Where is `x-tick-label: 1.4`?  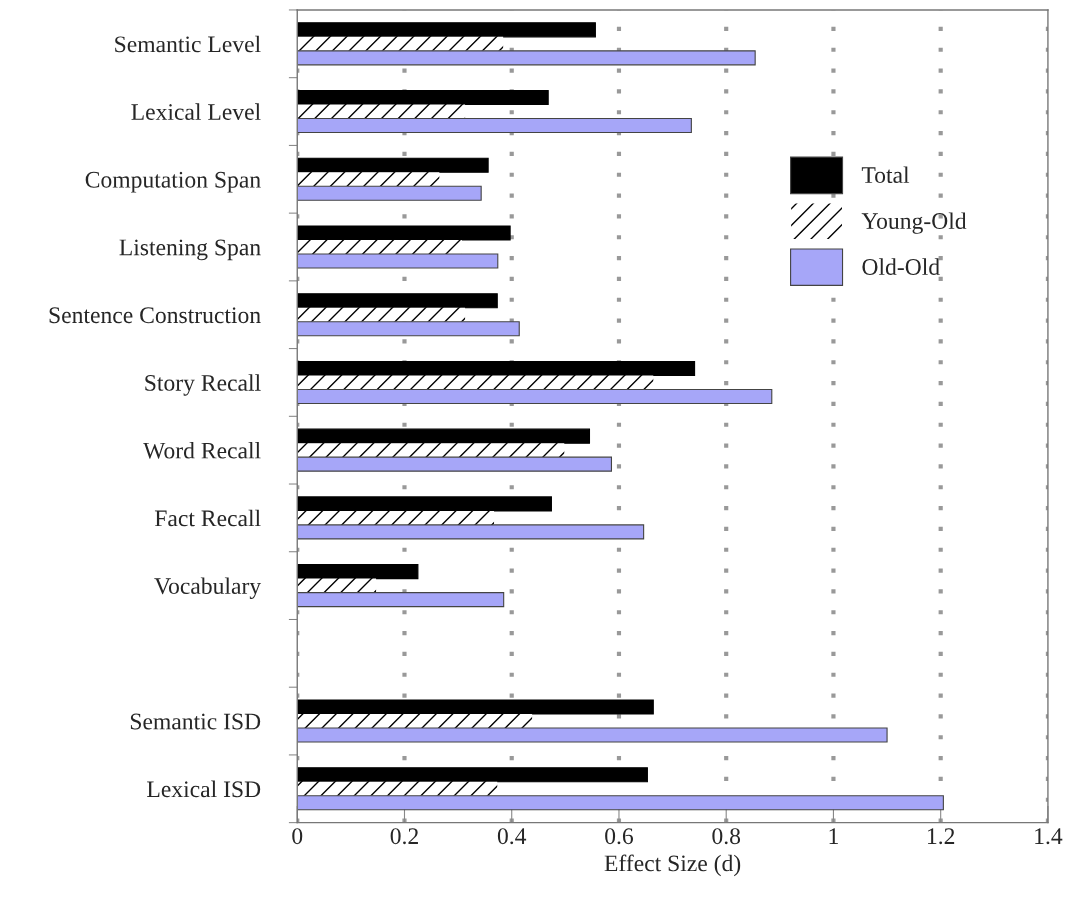 x-tick-label: 1.4 is located at coordinates (1049, 836).